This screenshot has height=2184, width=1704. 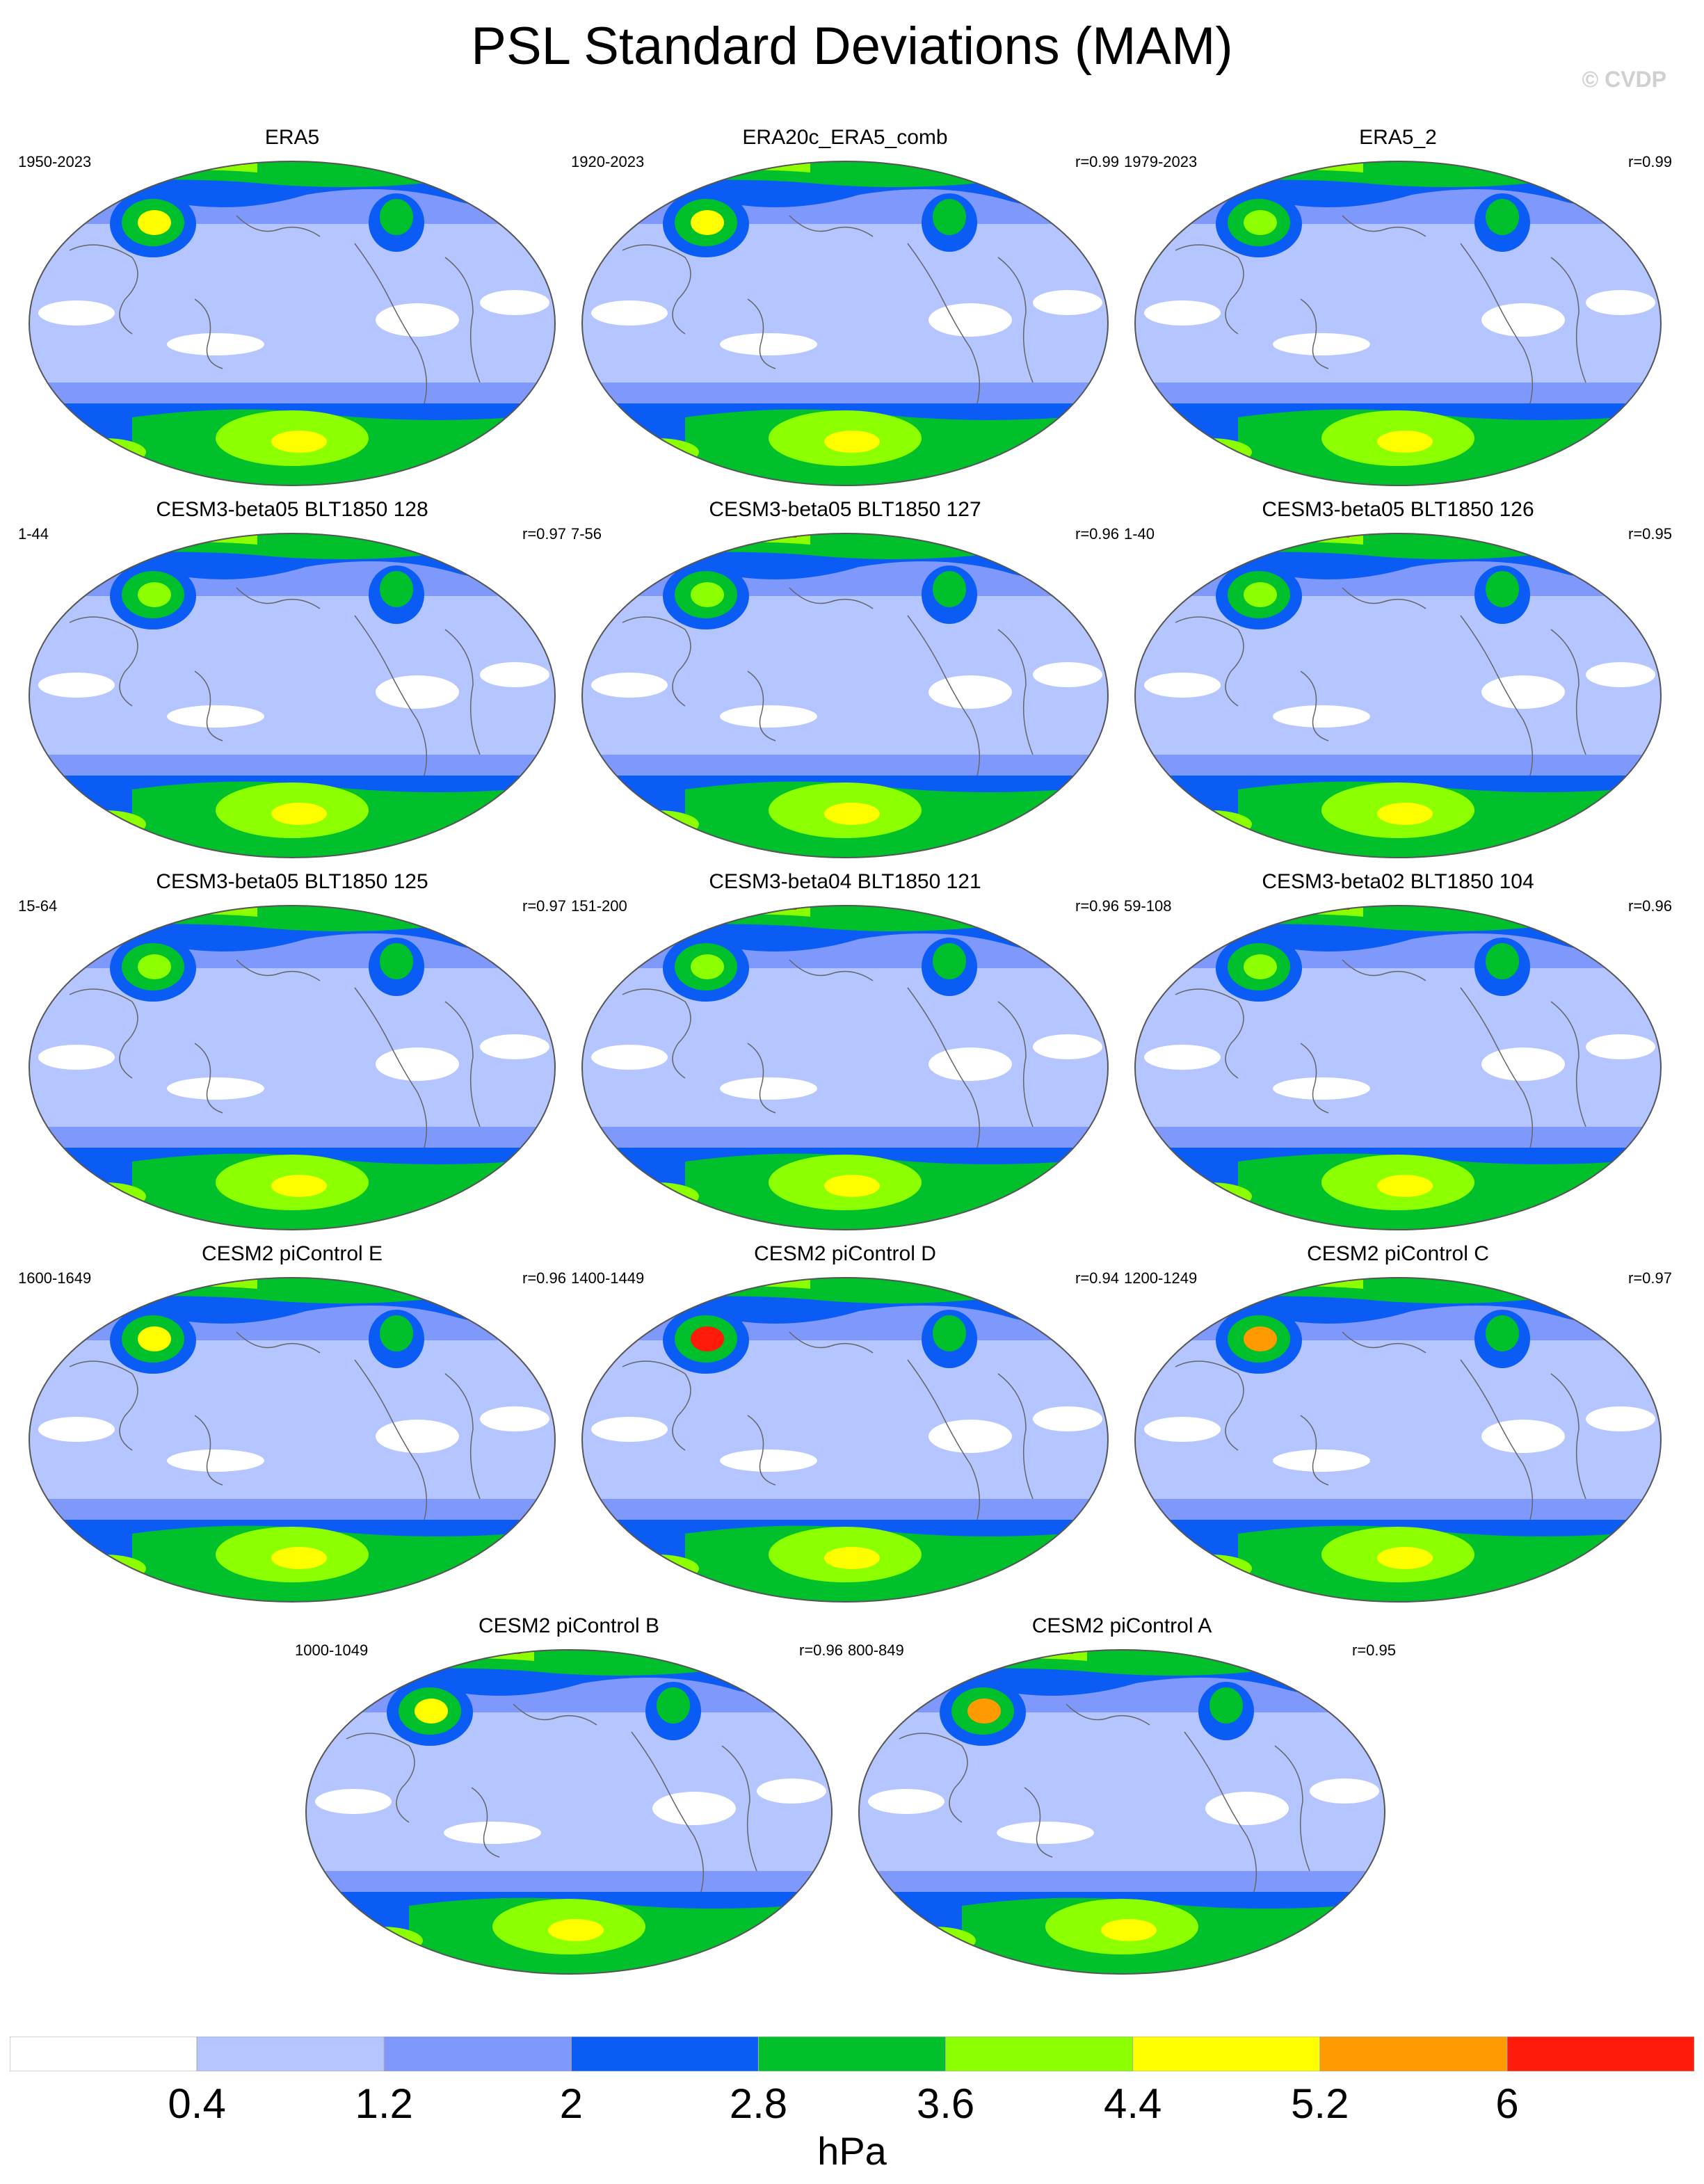 I want to click on panel-years: 1979-2023, so click(x=1161, y=161).